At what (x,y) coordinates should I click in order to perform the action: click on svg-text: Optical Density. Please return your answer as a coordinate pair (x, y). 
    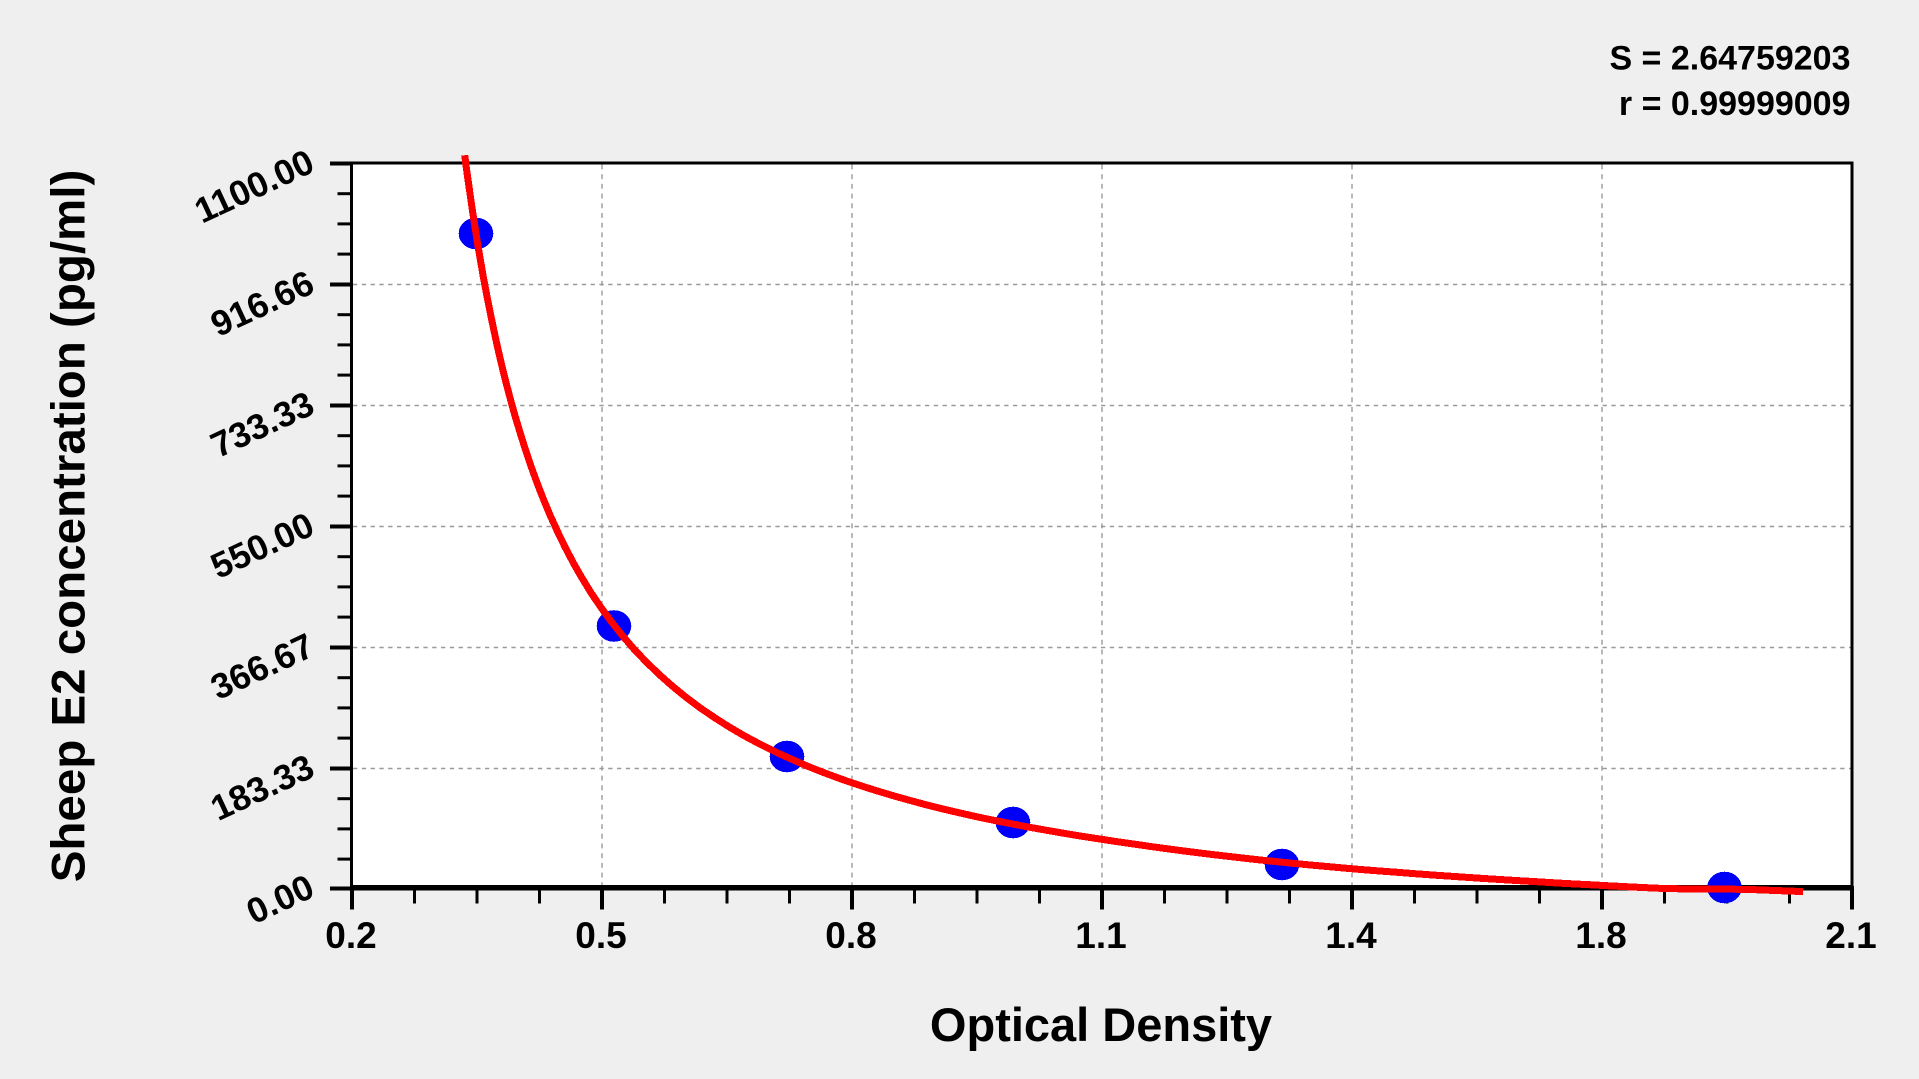
    Looking at the image, I should click on (1101, 1024).